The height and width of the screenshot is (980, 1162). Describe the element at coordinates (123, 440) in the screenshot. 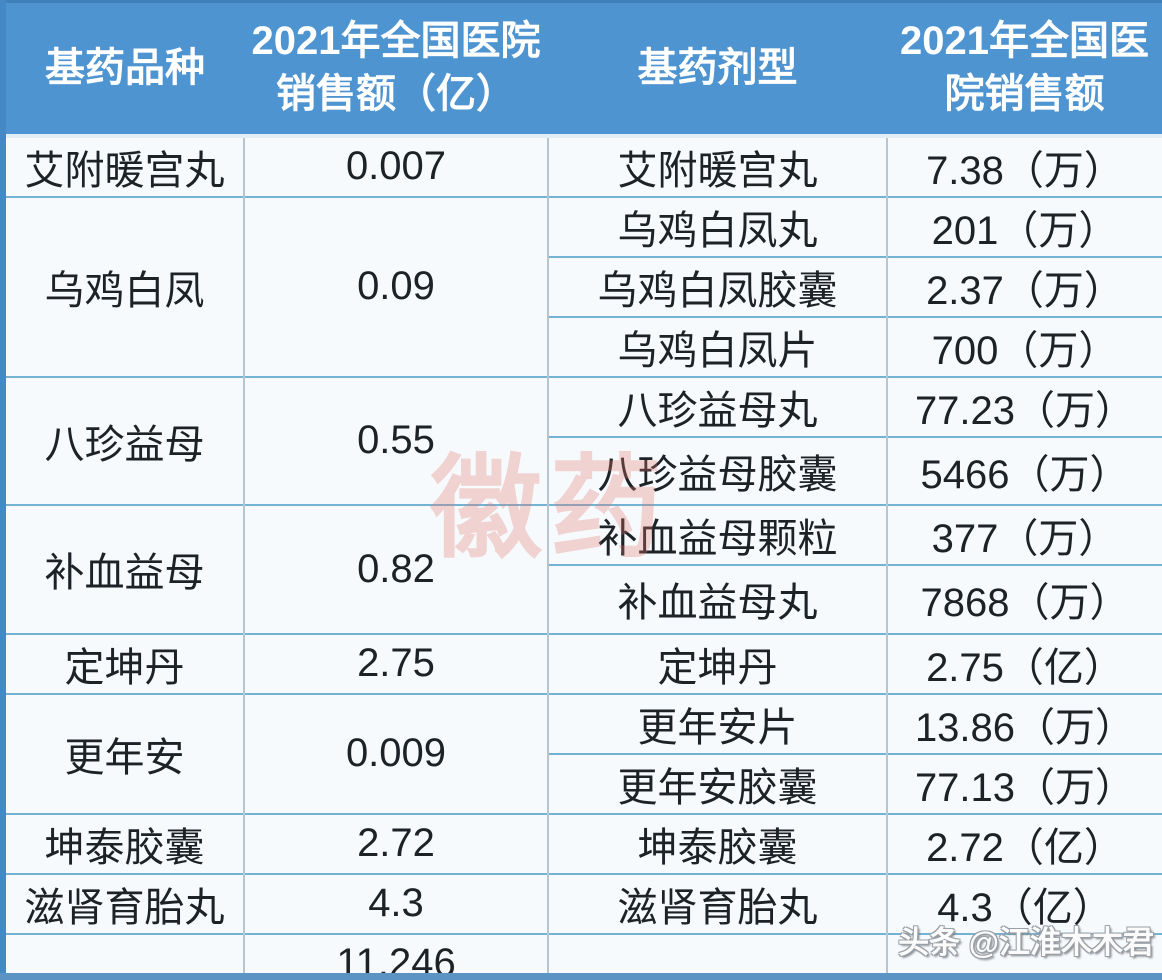

I see `variety-cell: 八珍益母` at that location.